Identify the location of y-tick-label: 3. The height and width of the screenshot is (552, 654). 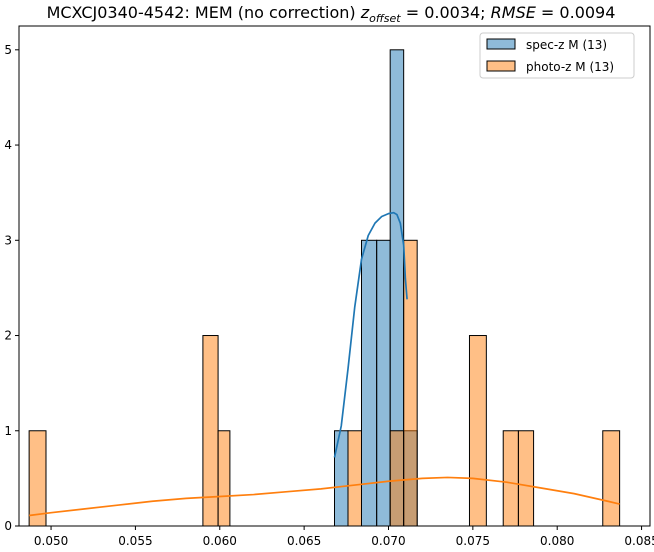
(8, 240).